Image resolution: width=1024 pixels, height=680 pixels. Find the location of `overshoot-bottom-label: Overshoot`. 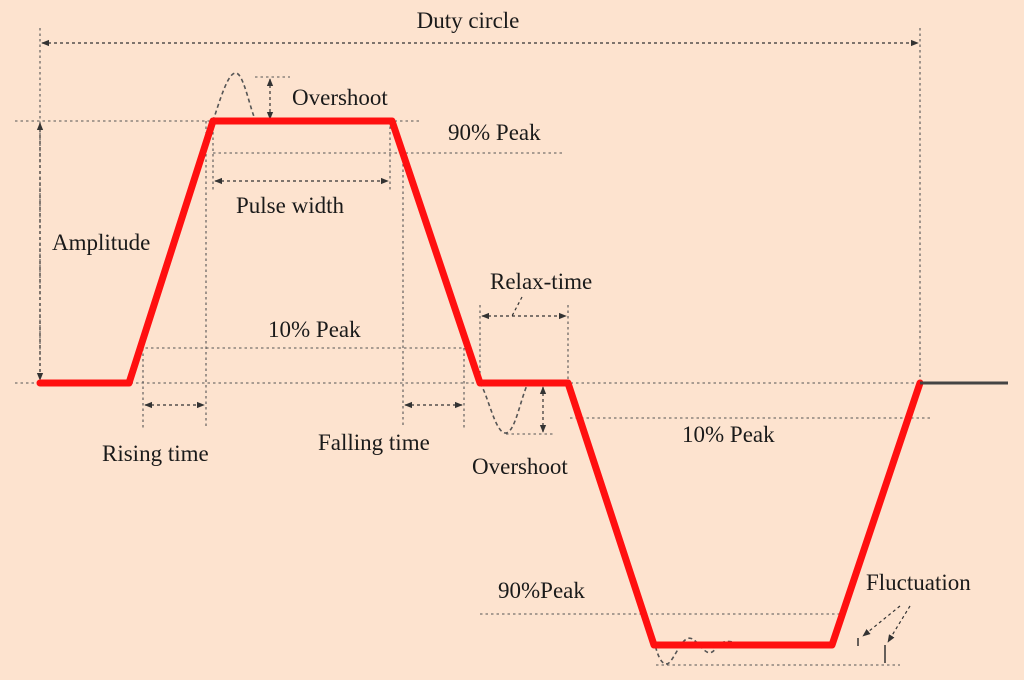

overshoot-bottom-label: Overshoot is located at coordinates (520, 466).